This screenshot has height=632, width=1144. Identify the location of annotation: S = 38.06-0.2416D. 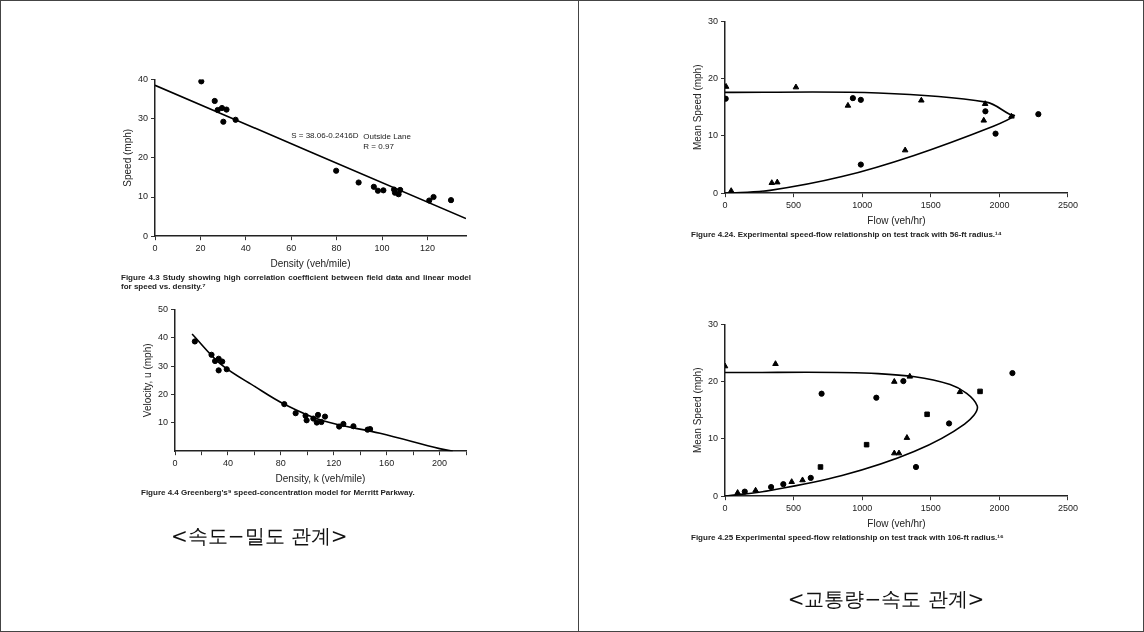
(325, 136).